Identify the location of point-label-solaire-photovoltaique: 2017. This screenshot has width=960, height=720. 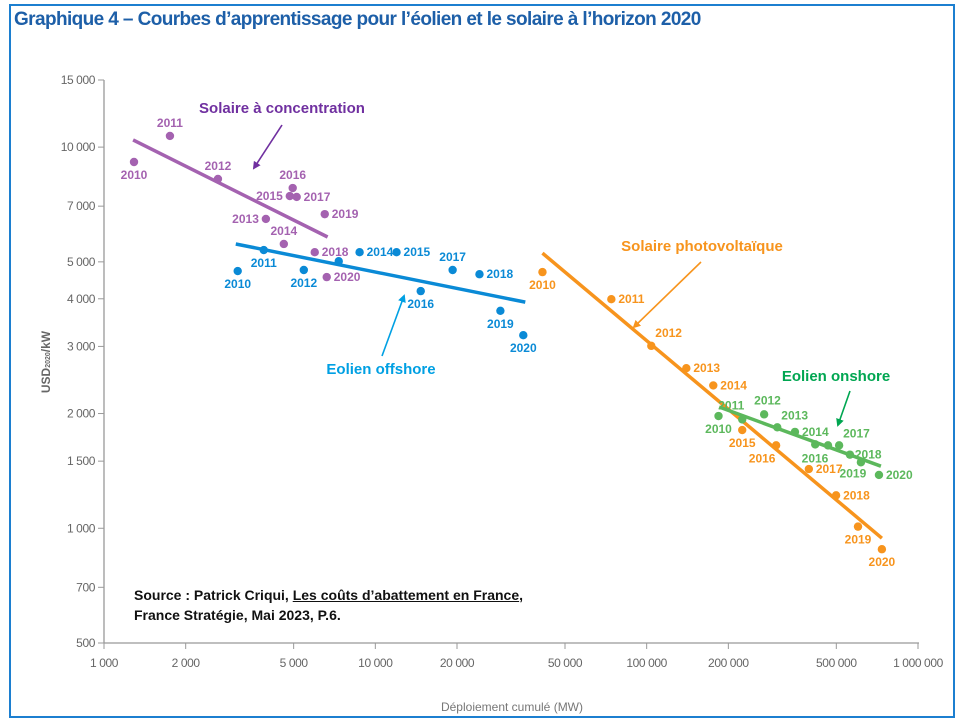
(829, 469).